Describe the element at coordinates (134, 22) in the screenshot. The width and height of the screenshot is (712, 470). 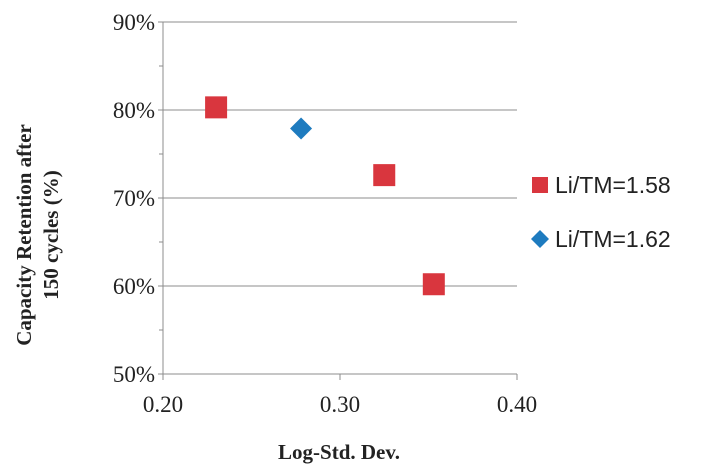
I see `y-tick-label: 90%` at that location.